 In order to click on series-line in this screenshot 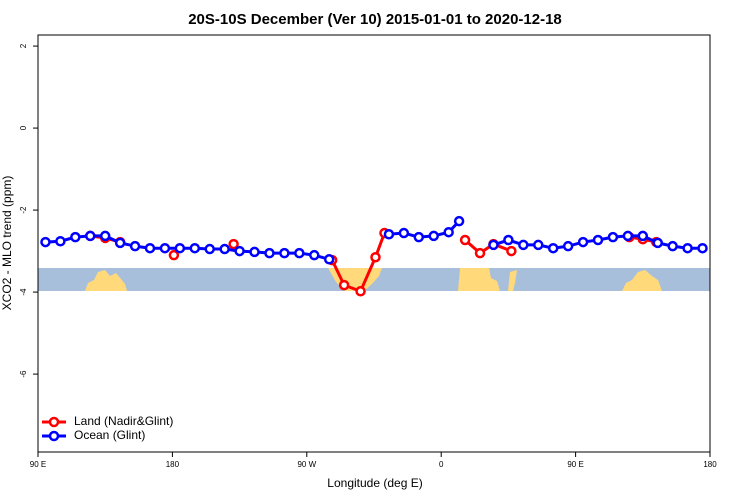, I will do `click(488, 247)`.